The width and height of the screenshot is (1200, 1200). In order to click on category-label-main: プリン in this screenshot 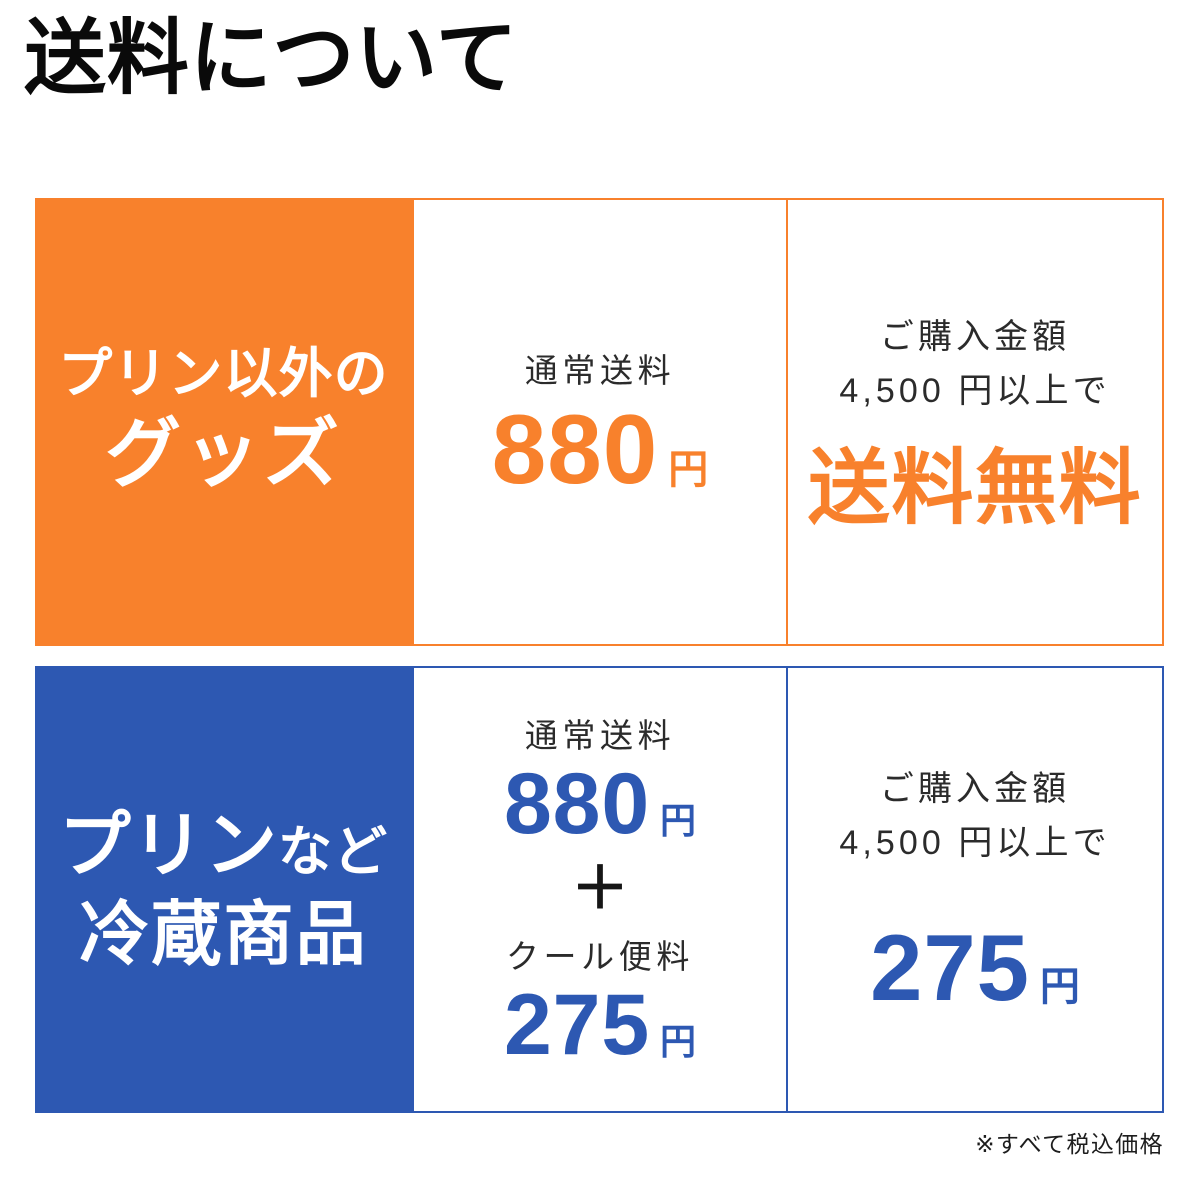, I will do `click(168, 845)`.